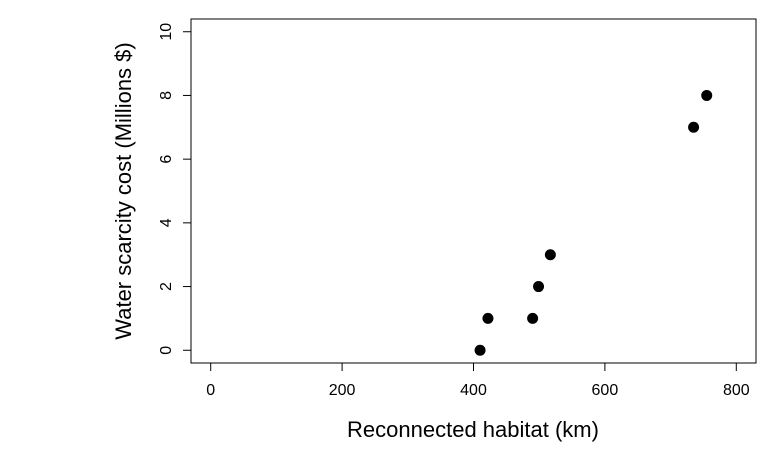 The width and height of the screenshot is (775, 459). I want to click on y-tick-label: 6, so click(166, 159).